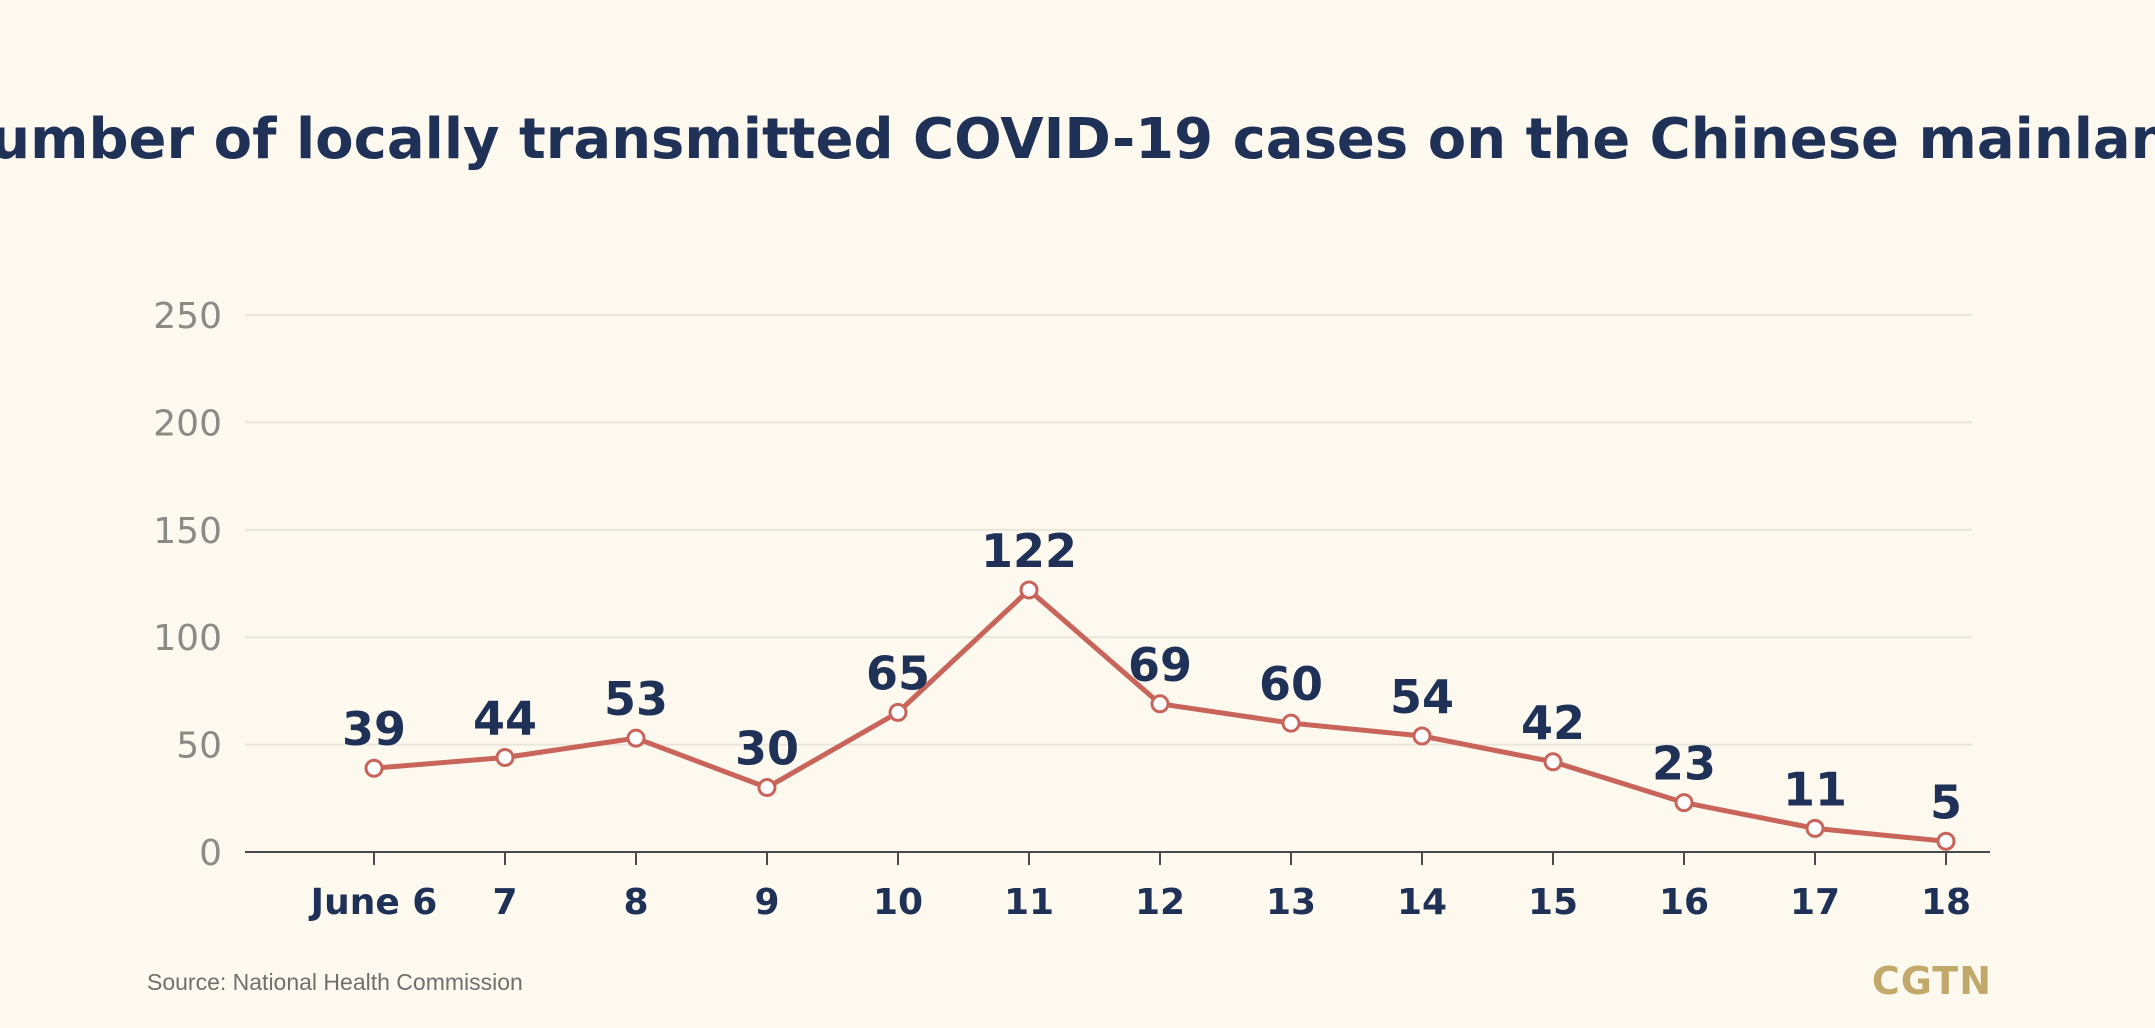 This screenshot has width=2155, height=1028. What do you see at coordinates (187, 423) in the screenshot?
I see `y-tick-label: 200` at bounding box center [187, 423].